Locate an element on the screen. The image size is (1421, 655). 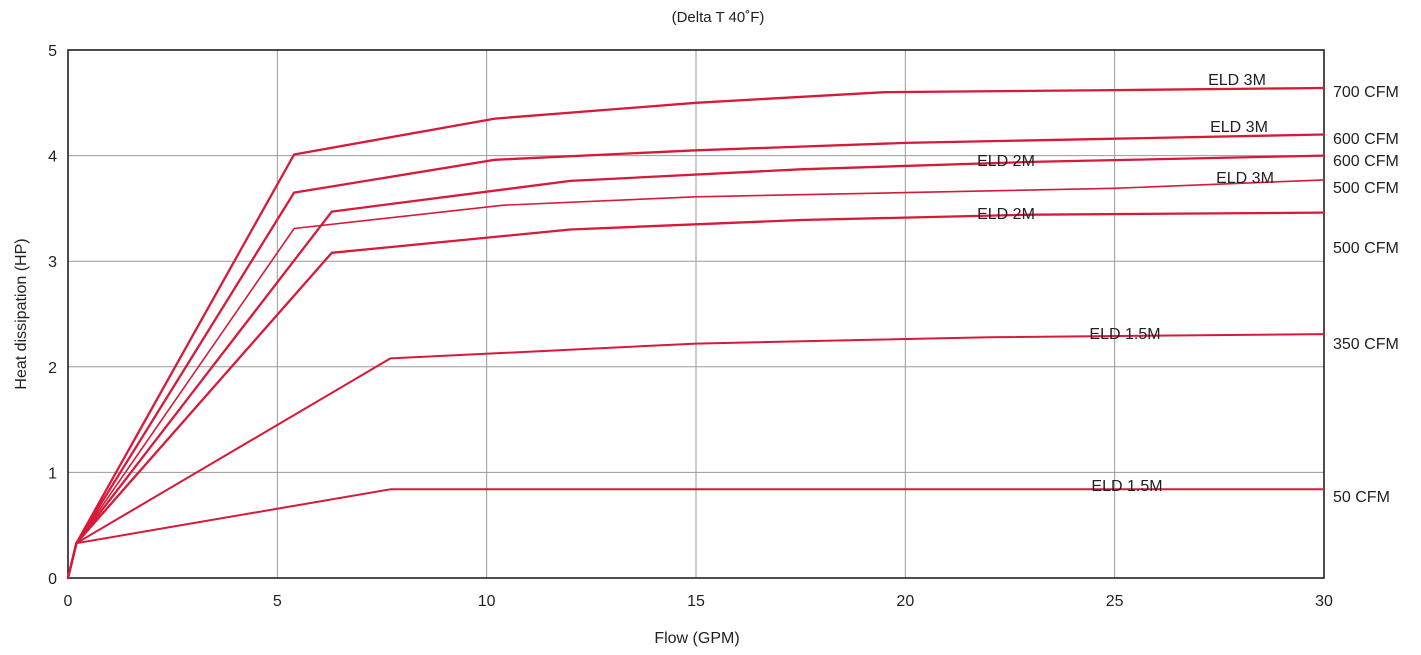
x-tick-label: 20 is located at coordinates (905, 601).